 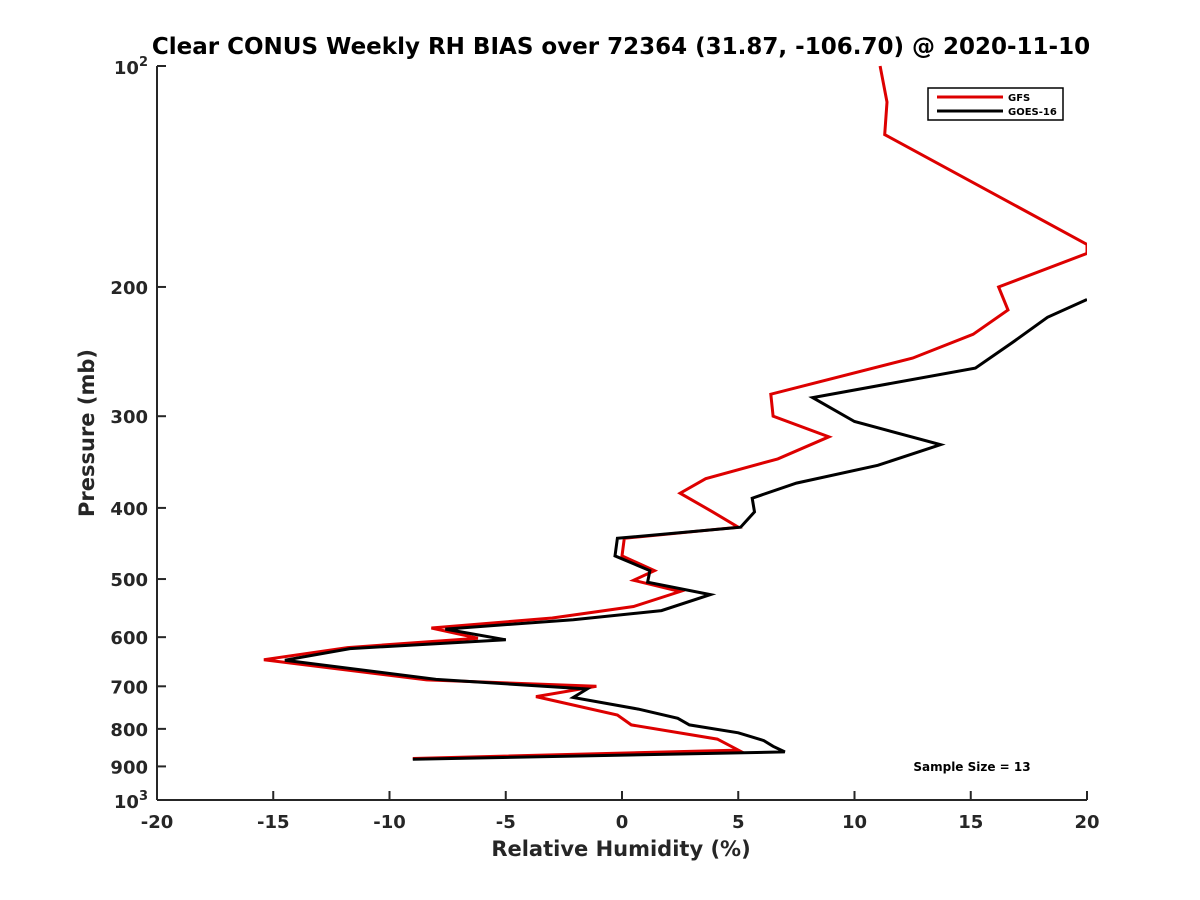 I want to click on x-tick-label: 10, so click(x=854, y=822).